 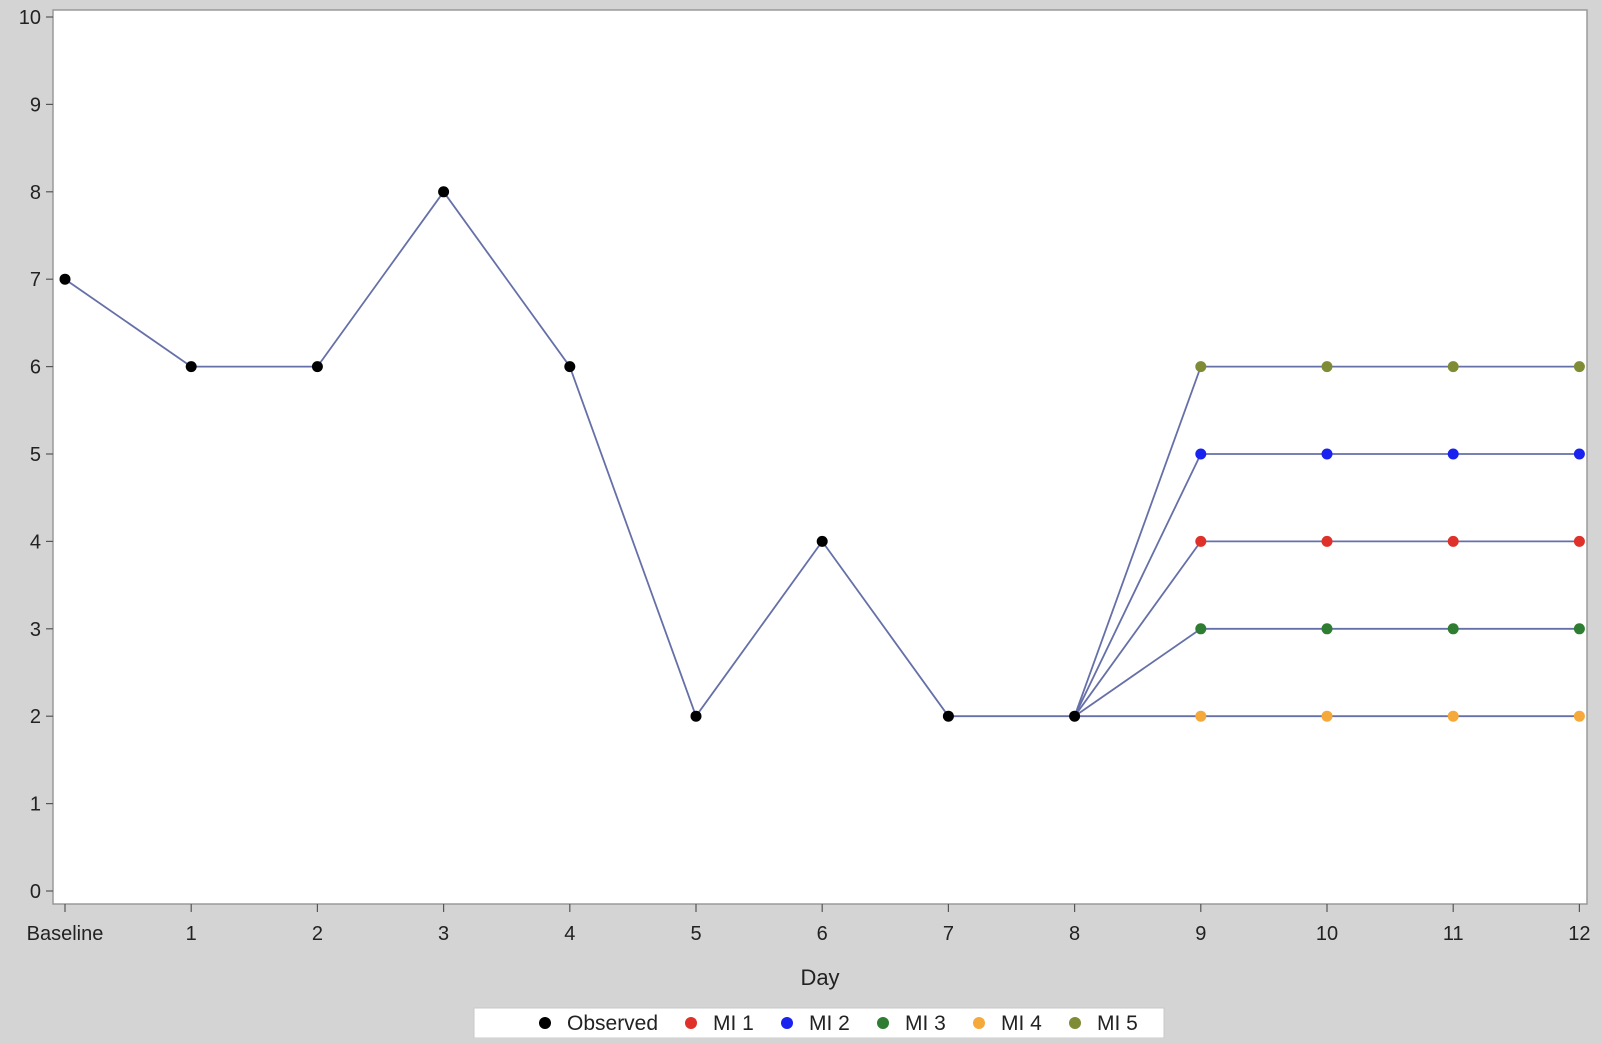 What do you see at coordinates (35, 892) in the screenshot?
I see `y-tick-label: 0` at bounding box center [35, 892].